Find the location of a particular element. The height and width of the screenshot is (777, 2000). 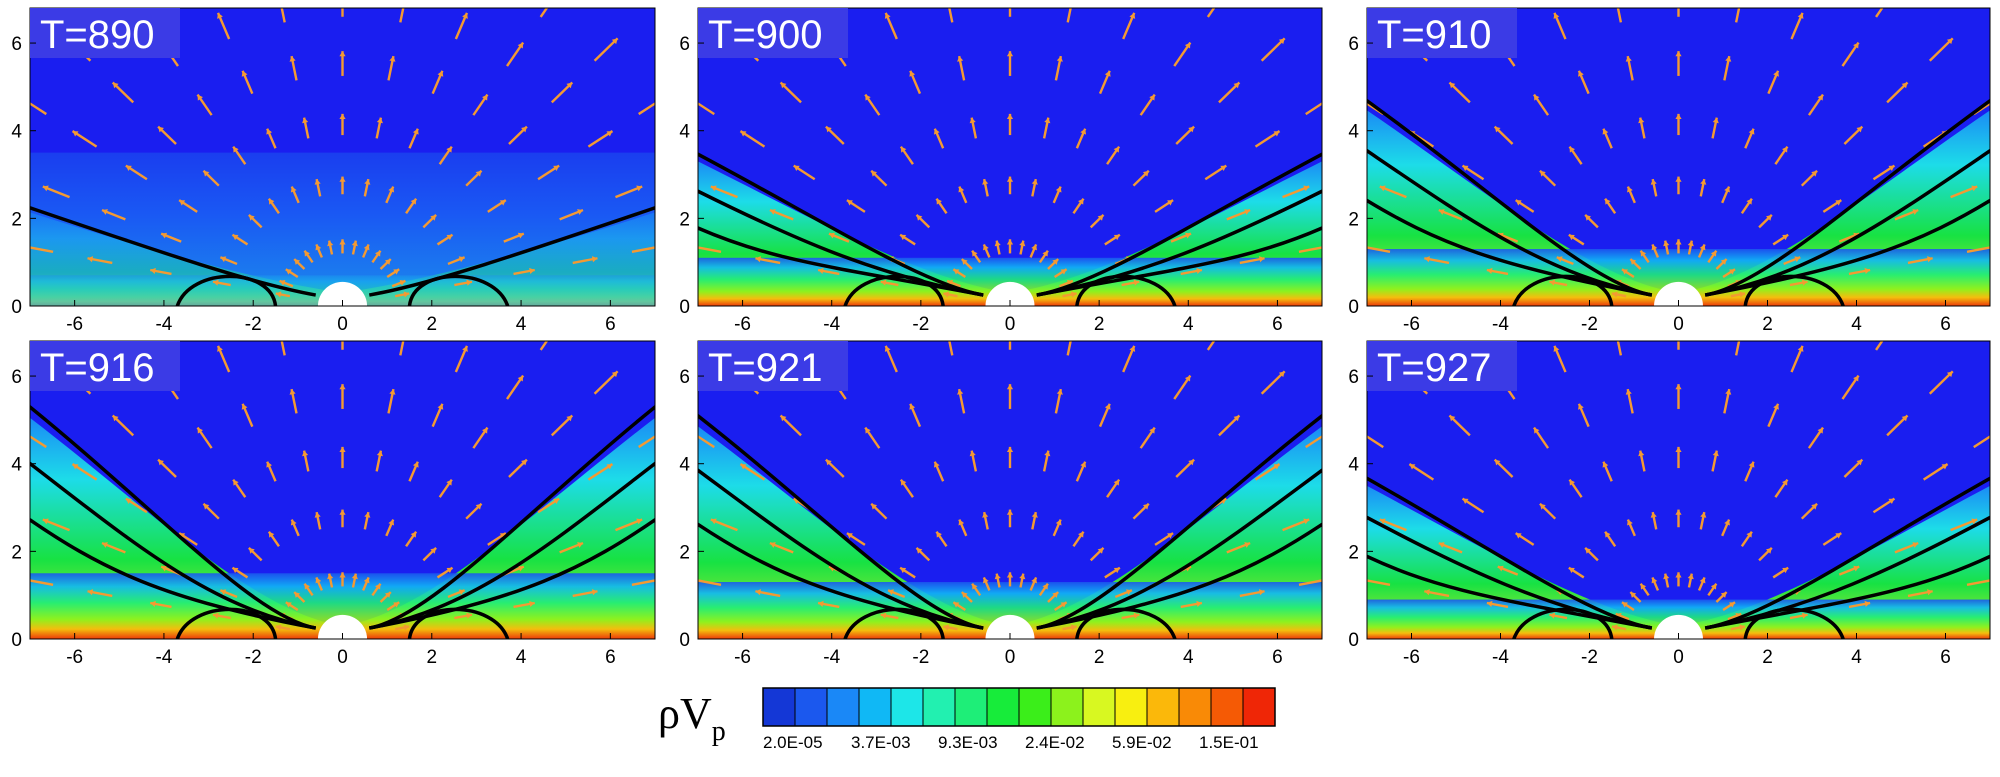

x-tick-label: 0 is located at coordinates (342, 324).